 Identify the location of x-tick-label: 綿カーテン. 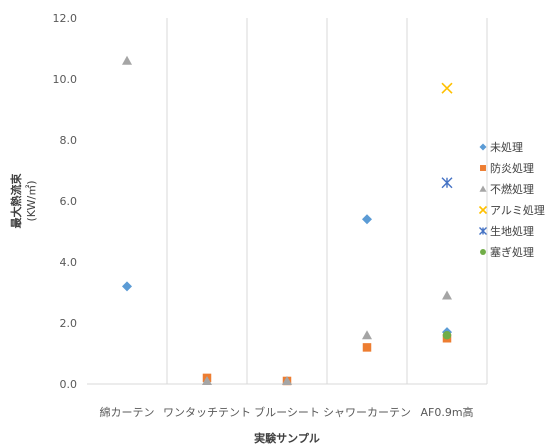
(127, 412).